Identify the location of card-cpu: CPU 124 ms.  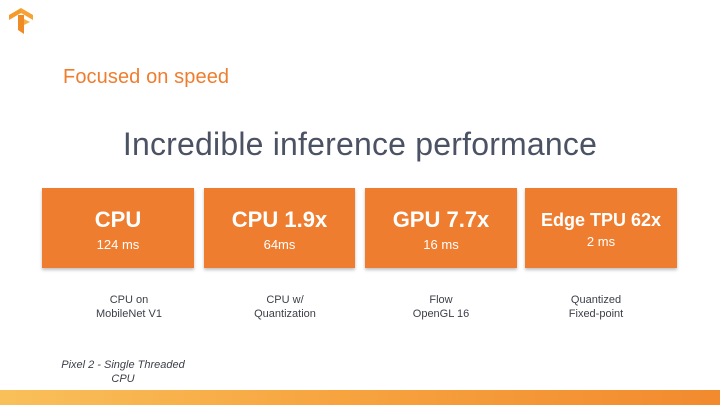
(118, 228).